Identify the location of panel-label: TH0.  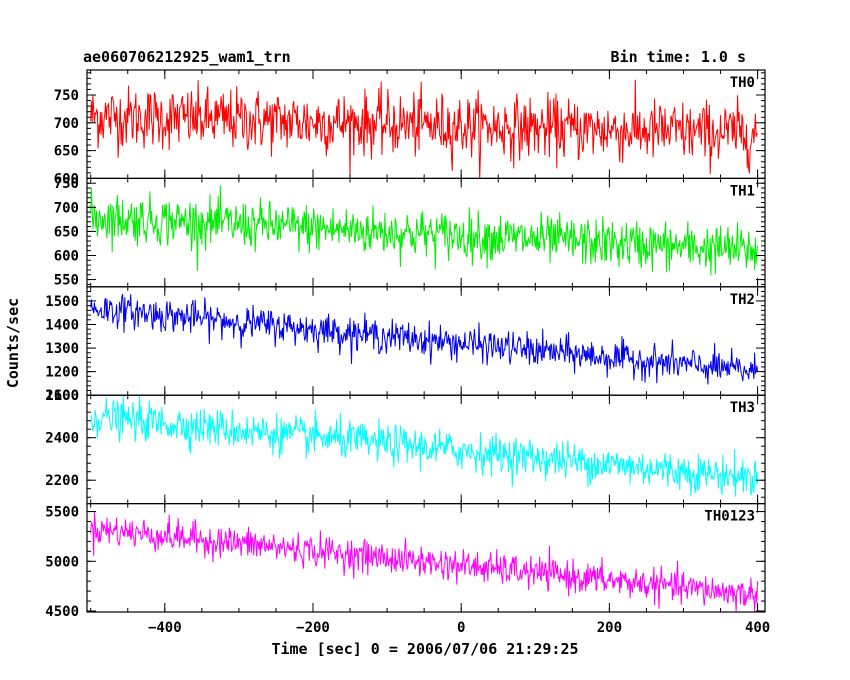
(742, 83).